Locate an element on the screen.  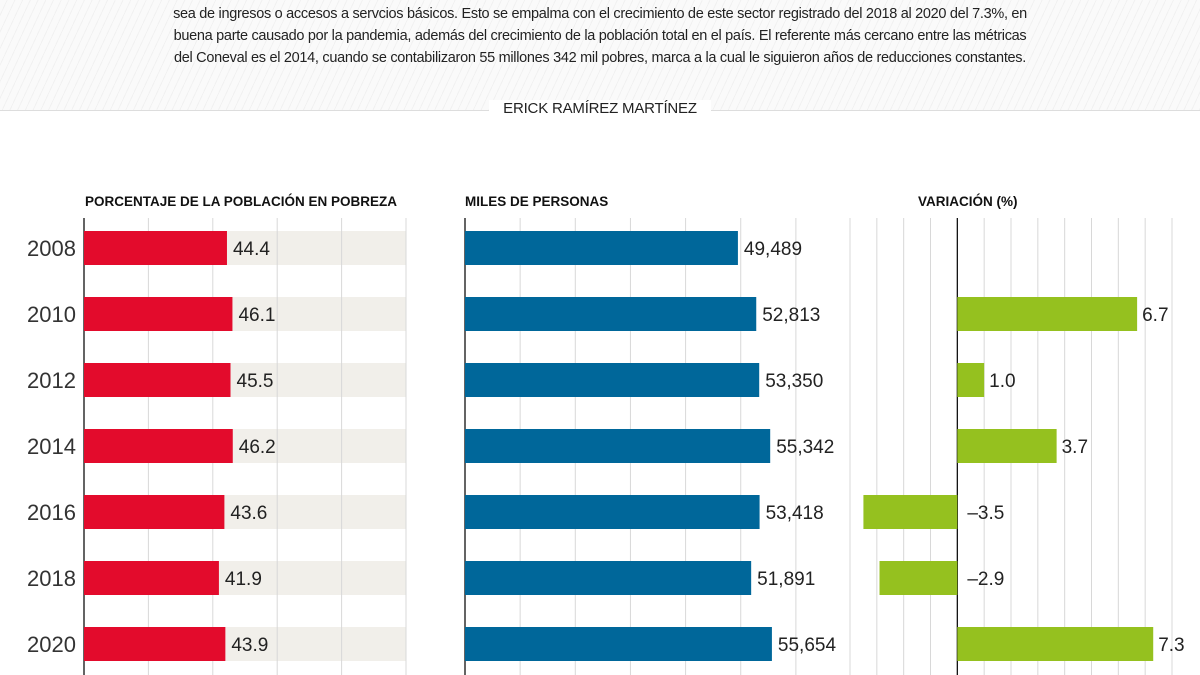
data-label: –2.9 is located at coordinates (985, 579).